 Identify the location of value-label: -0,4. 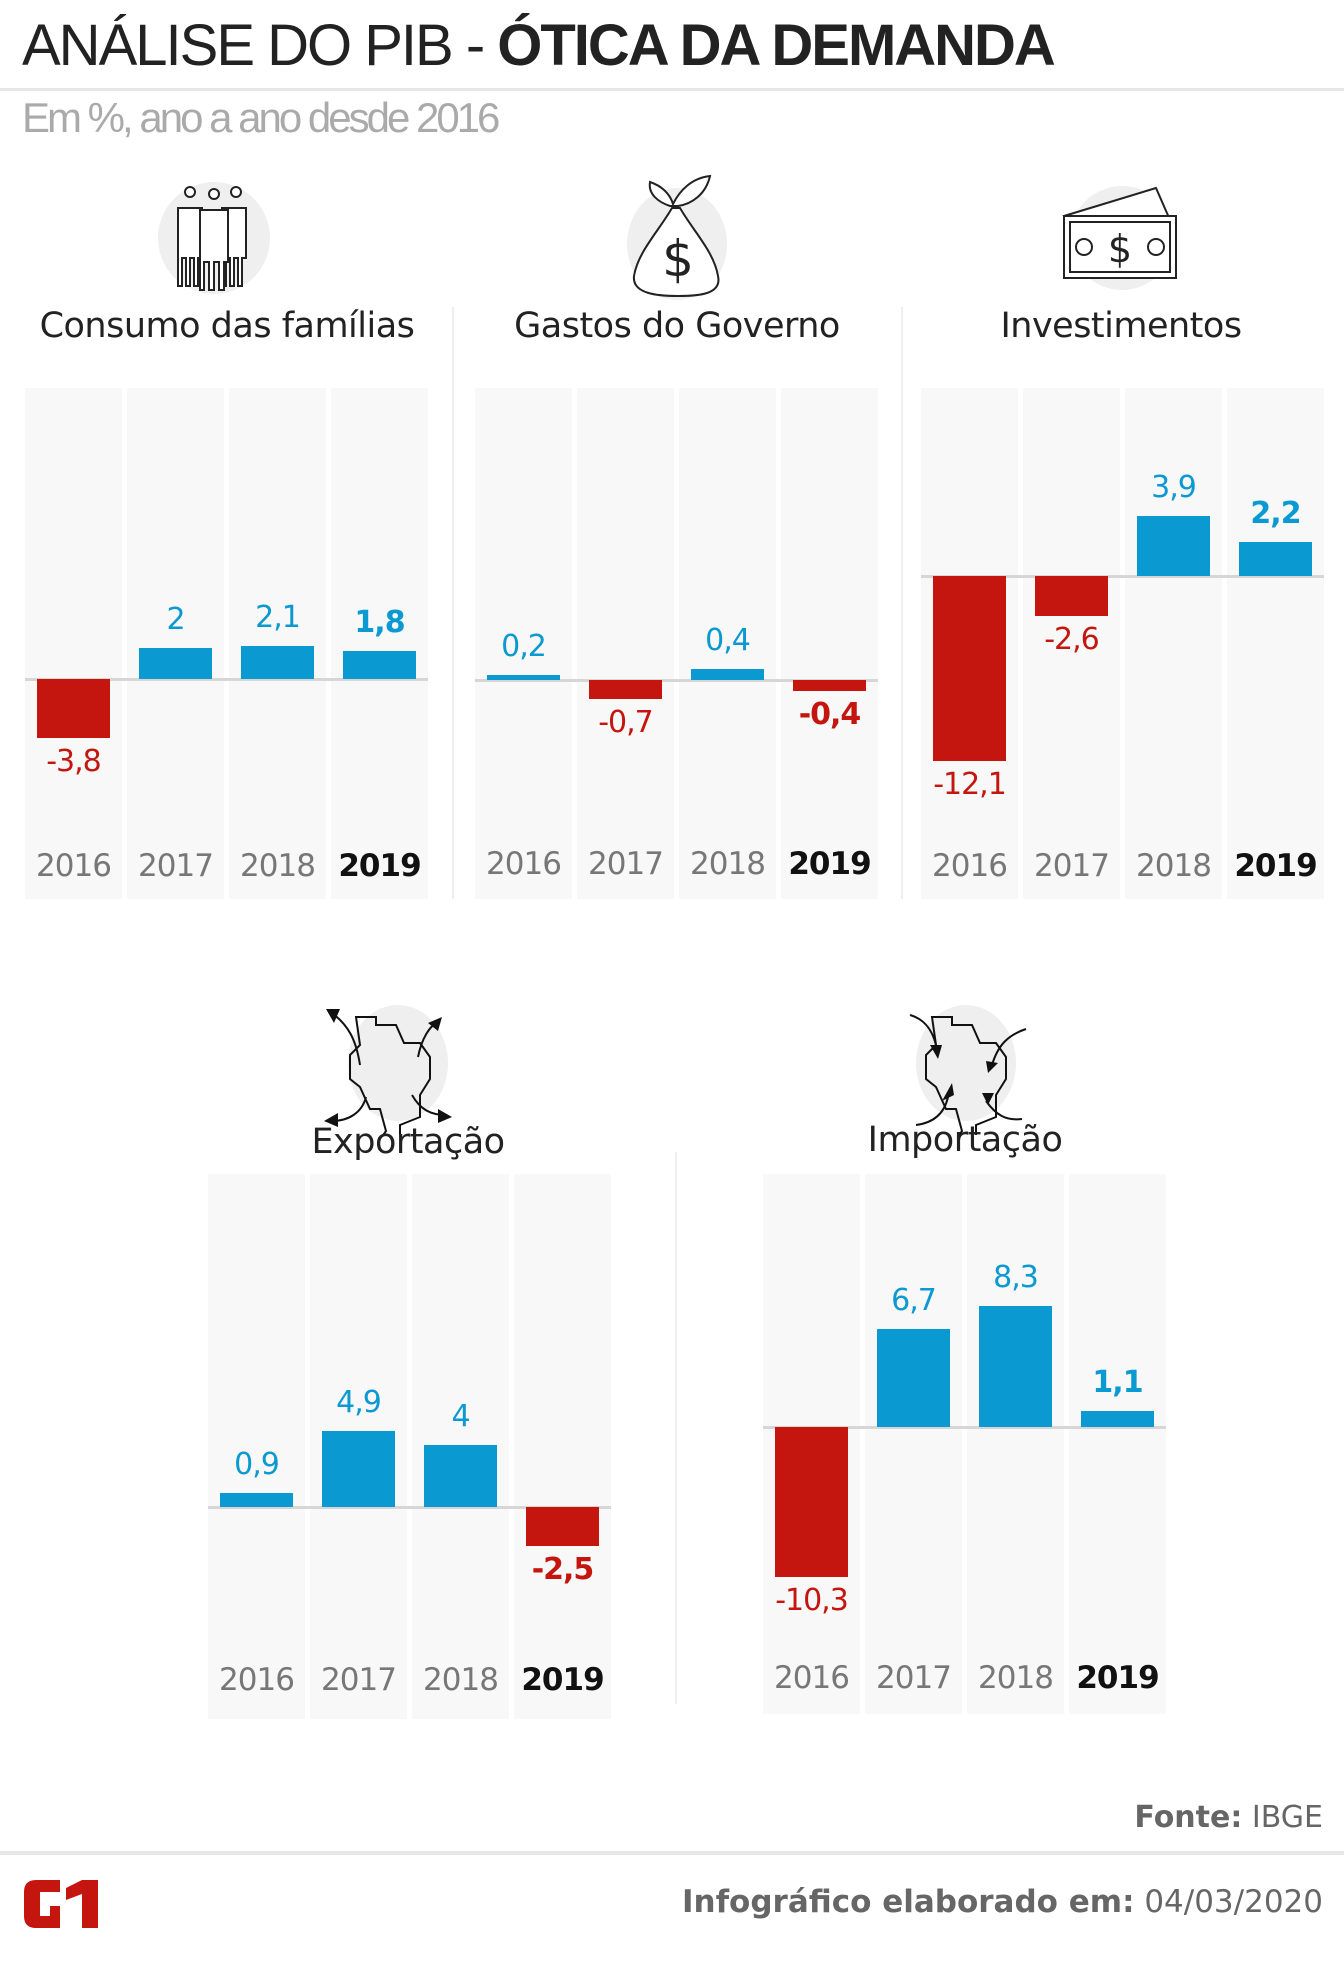
(830, 714).